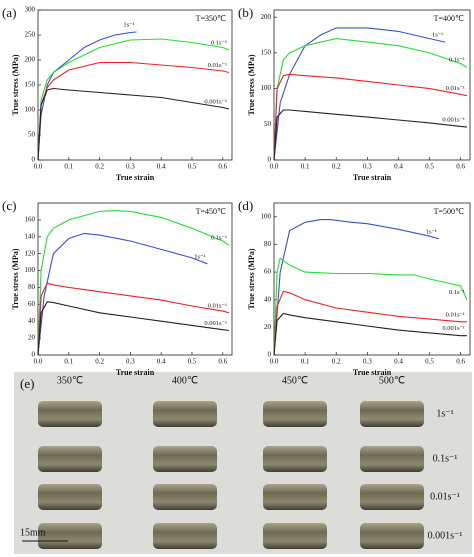 This screenshot has width=474, height=557. I want to click on chart-title: T=350℃, so click(211, 18).